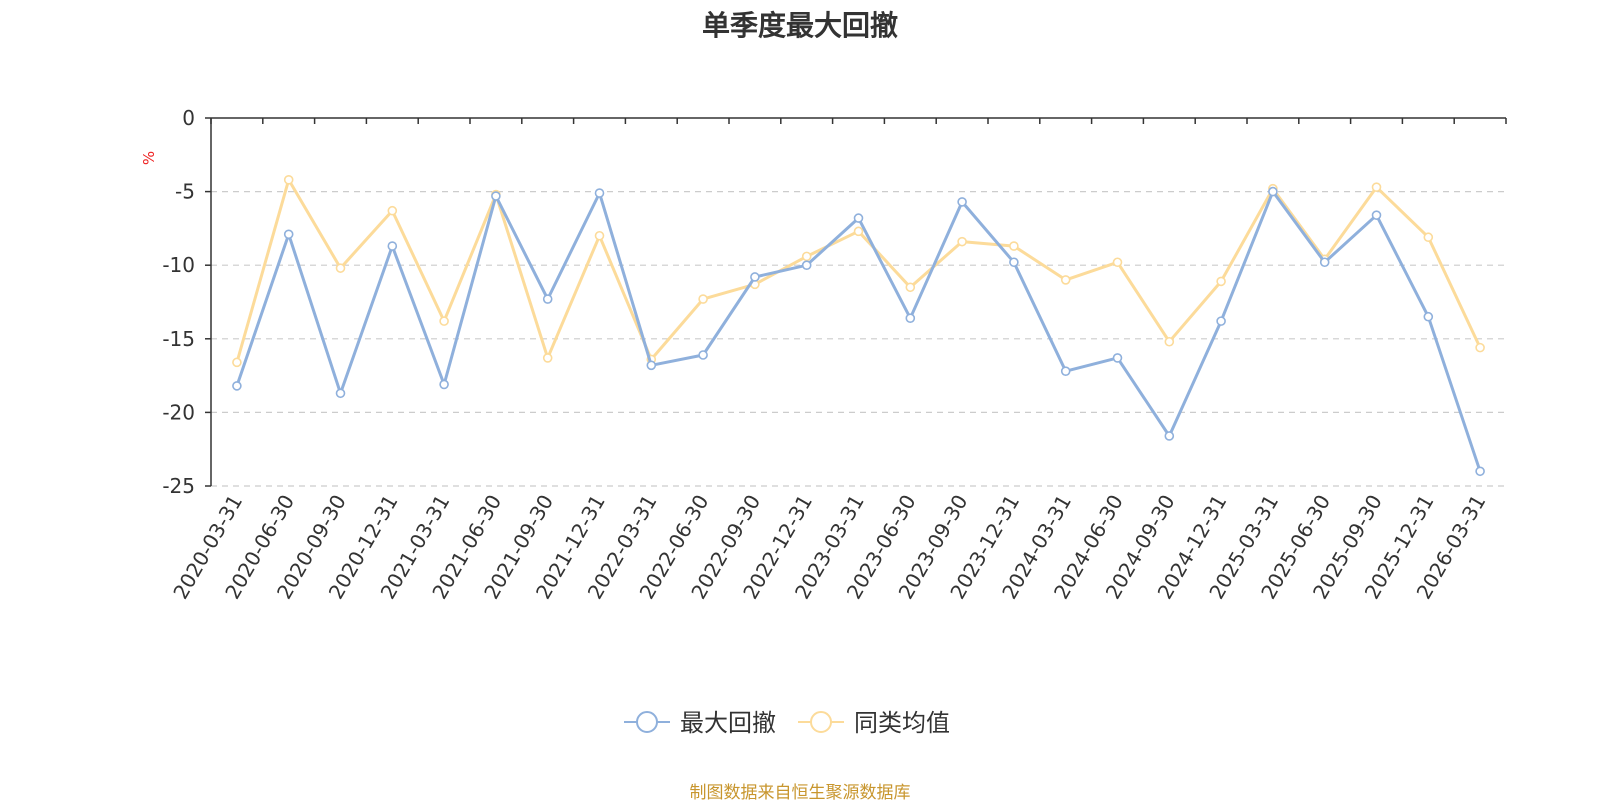 The image size is (1600, 803). What do you see at coordinates (149, 158) in the screenshot?
I see `y-axis-unit-label: %` at bounding box center [149, 158].